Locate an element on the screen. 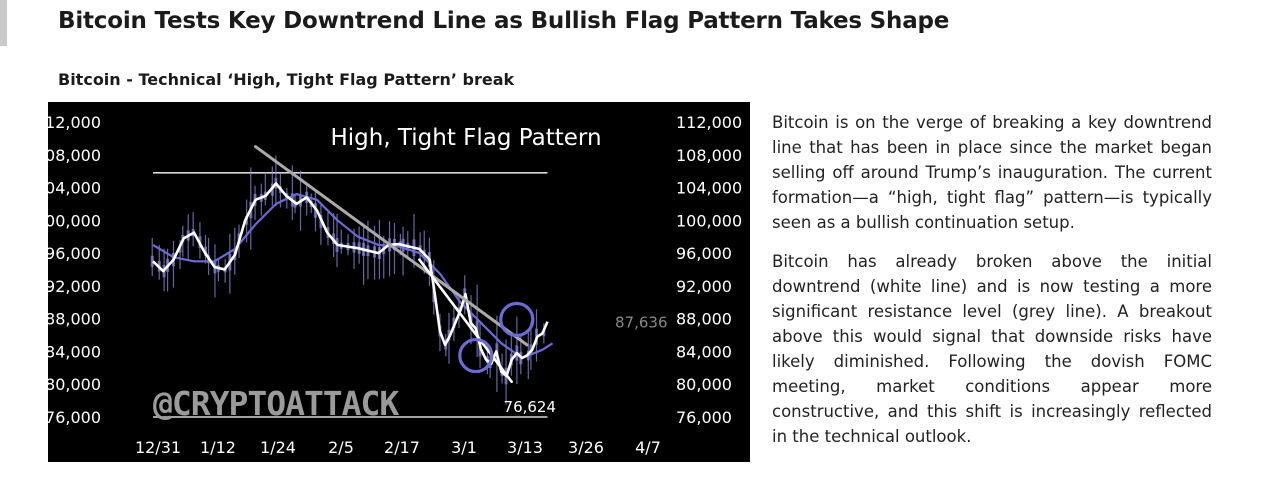 The width and height of the screenshot is (1280, 504). trendlines is located at coordinates (391, 264).